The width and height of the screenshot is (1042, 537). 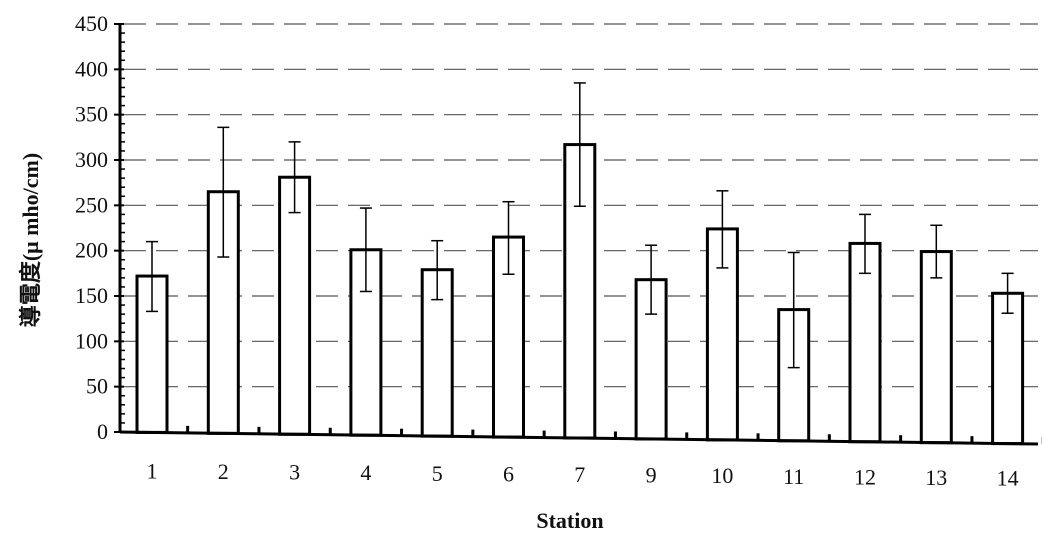 I want to click on x-tick-label: 2, so click(x=223, y=471).